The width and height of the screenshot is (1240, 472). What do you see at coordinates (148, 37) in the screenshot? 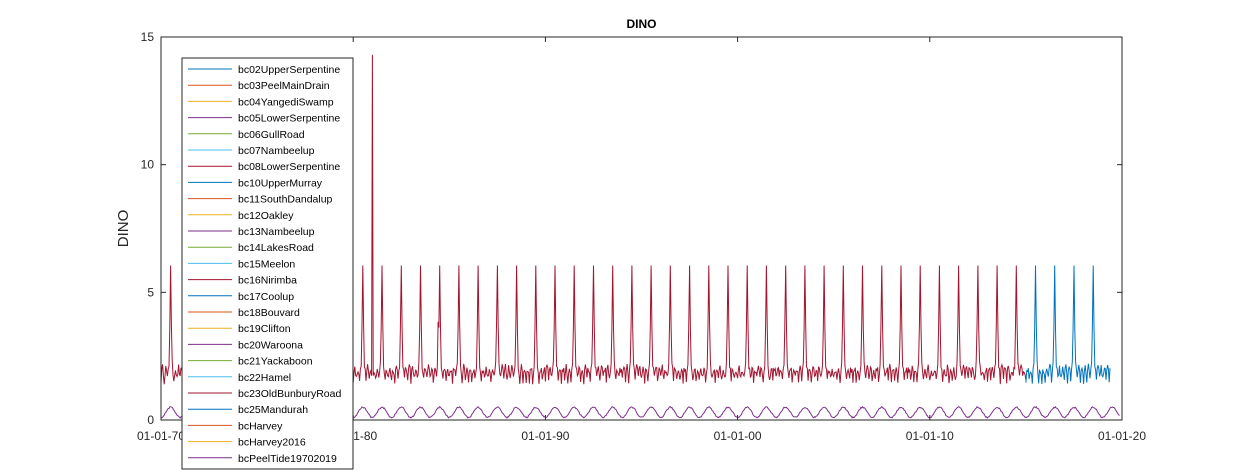
I see `y-tick-label: 15` at bounding box center [148, 37].